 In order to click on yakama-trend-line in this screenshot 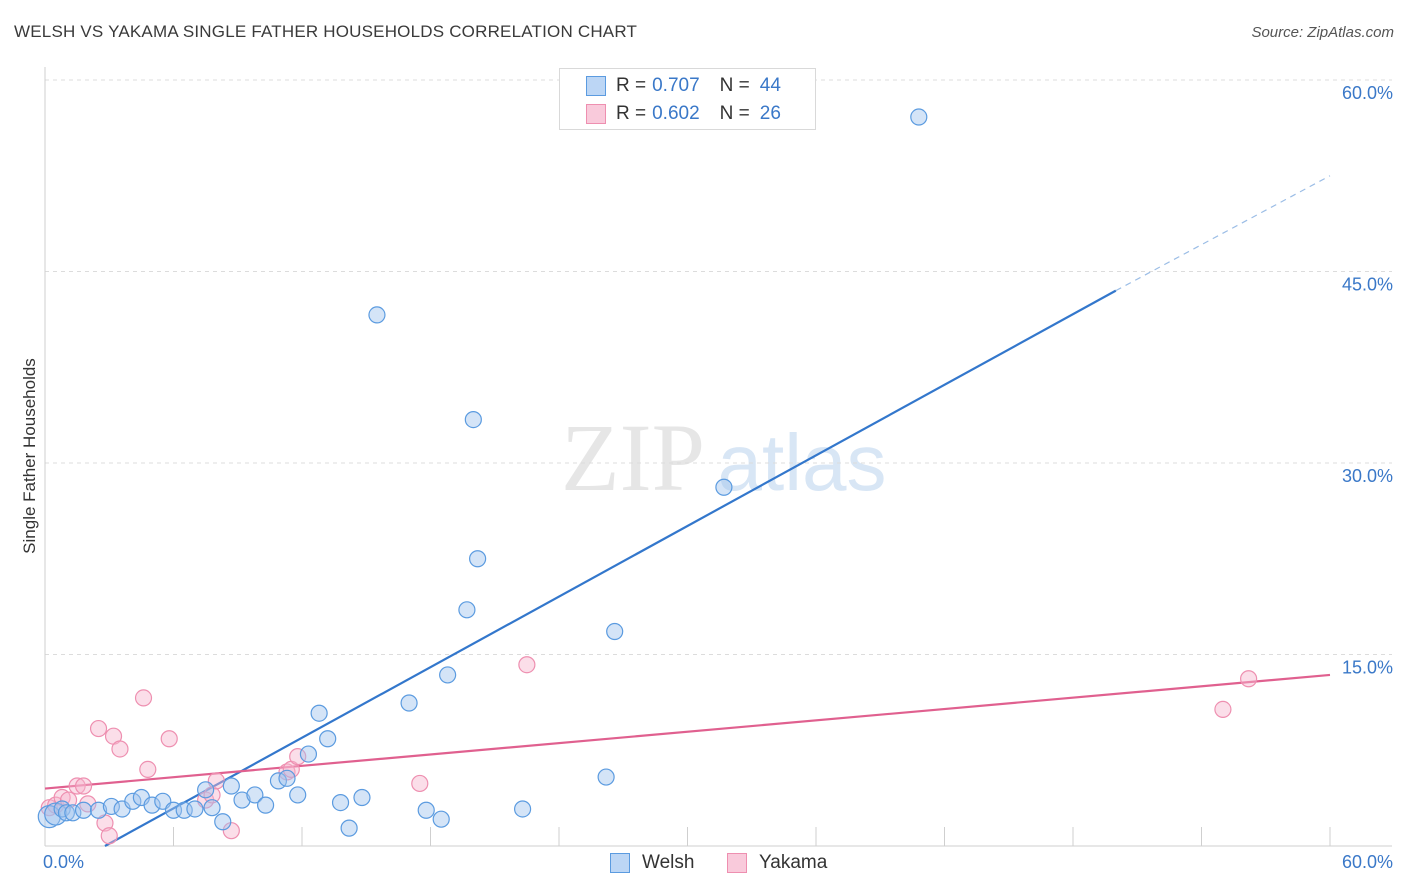, I will do `click(687, 731)`.